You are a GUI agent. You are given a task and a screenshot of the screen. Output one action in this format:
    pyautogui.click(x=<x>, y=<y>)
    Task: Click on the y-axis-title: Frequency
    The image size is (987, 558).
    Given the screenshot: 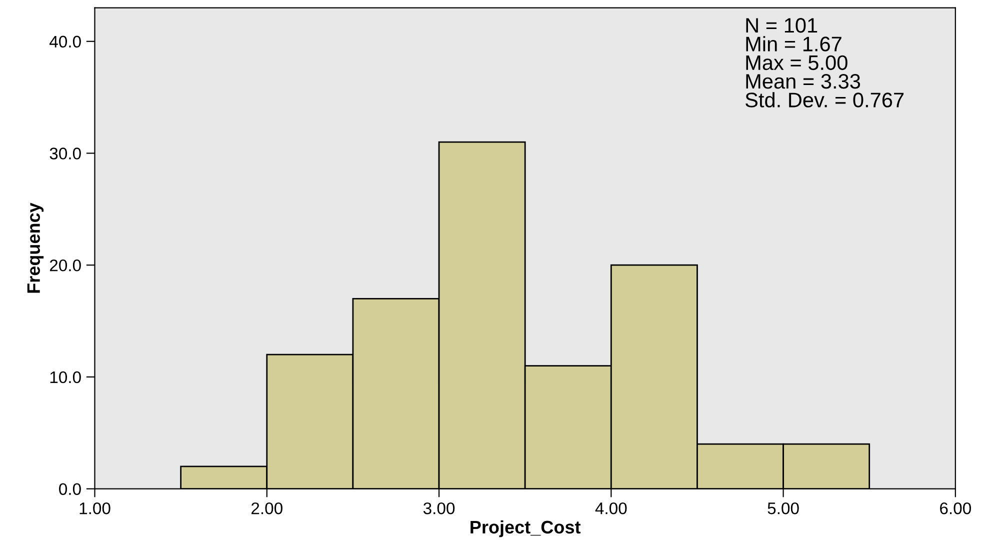 What is the action you would take?
    pyautogui.click(x=35, y=247)
    